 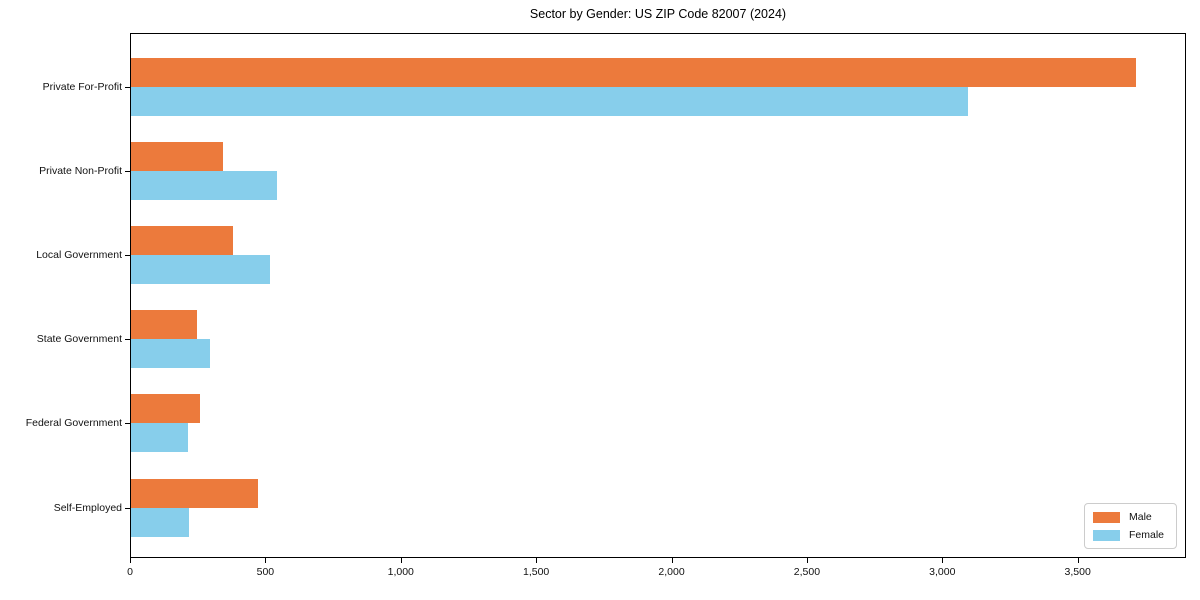 What do you see at coordinates (1140, 517) in the screenshot?
I see `legend-label: Male` at bounding box center [1140, 517].